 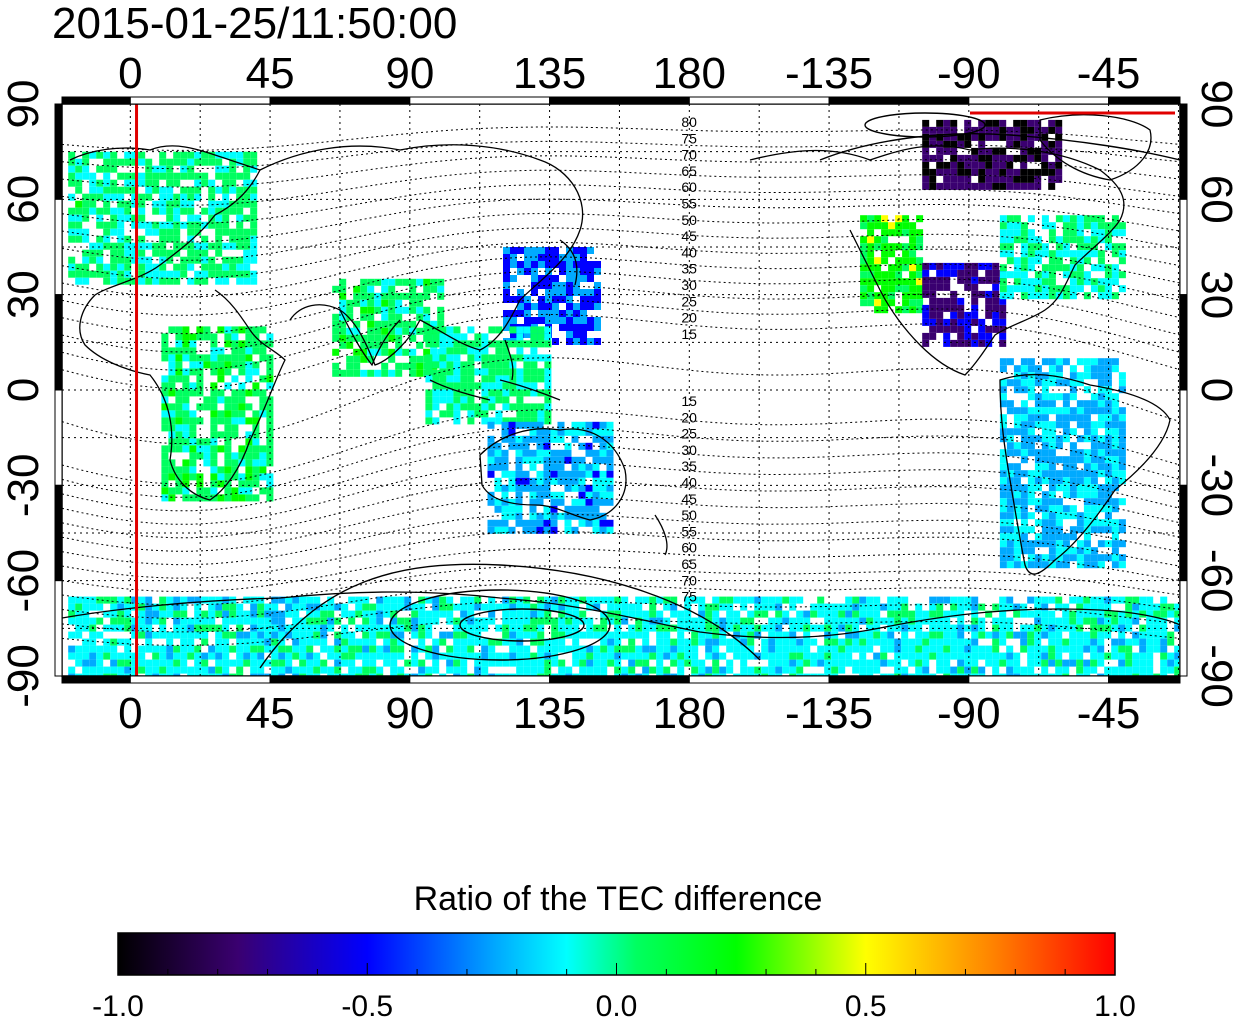 What do you see at coordinates (621, 171) in the screenshot?
I see `magnetic-contour` at bounding box center [621, 171].